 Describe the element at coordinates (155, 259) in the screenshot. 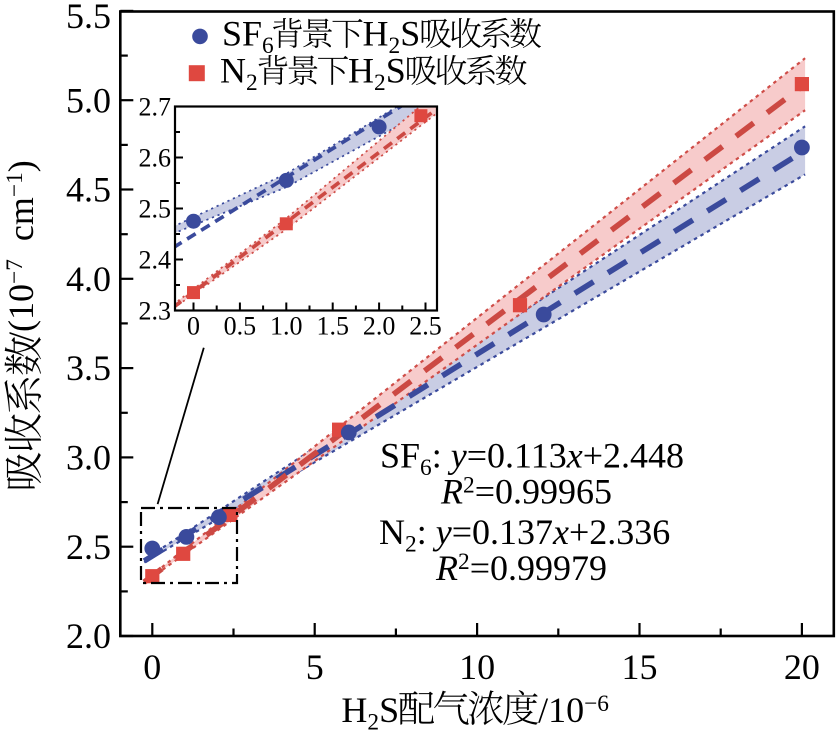

I see `svg-text: 2.4` at that location.